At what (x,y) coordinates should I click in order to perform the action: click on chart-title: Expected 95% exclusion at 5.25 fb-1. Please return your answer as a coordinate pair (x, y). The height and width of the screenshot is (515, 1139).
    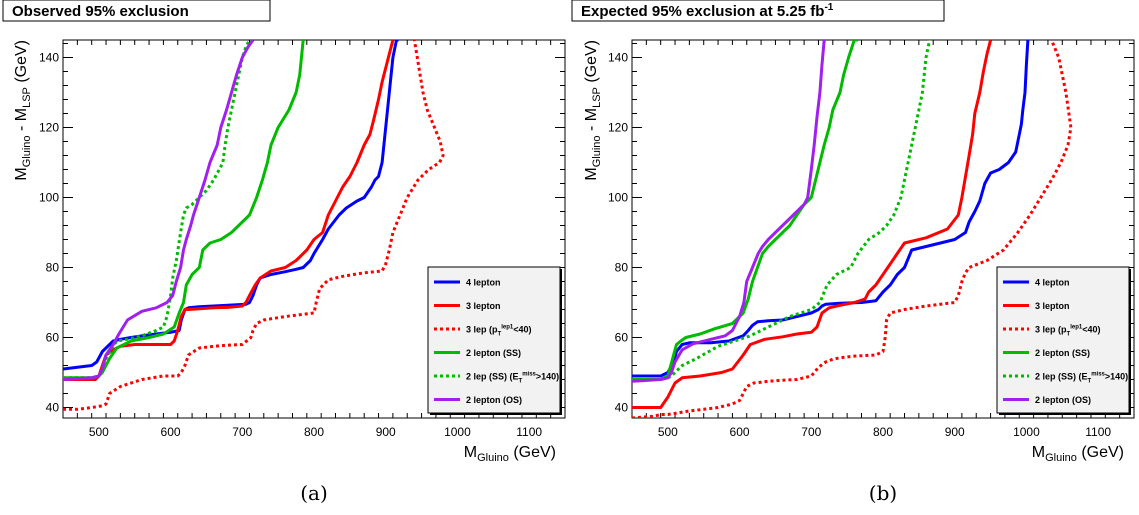
    Looking at the image, I should click on (707, 11).